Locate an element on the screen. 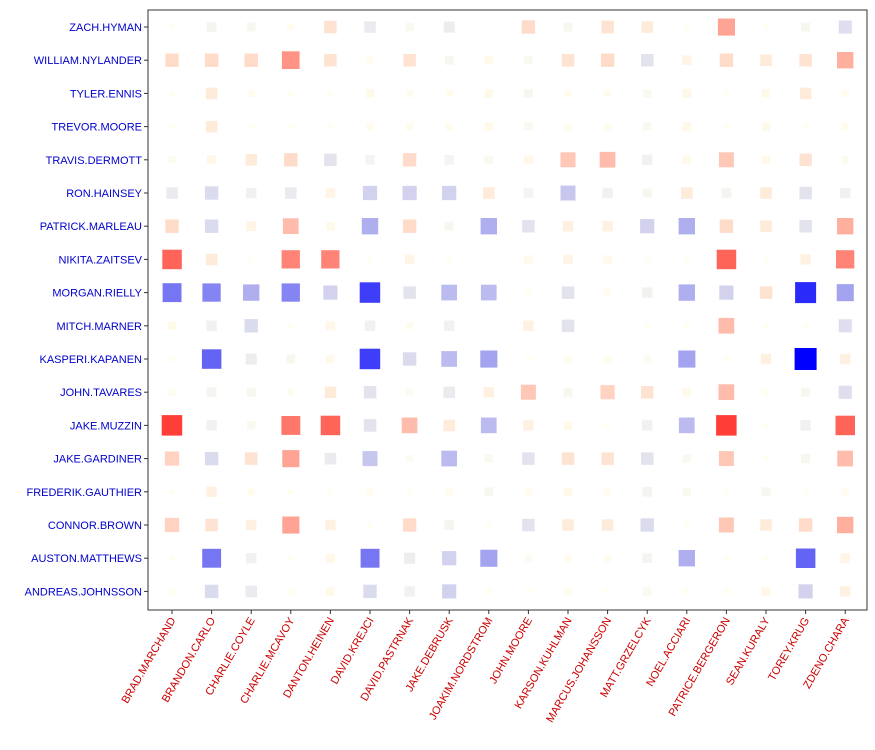 The width and height of the screenshot is (875, 750). y-tick-label: ZACH.HYMAN is located at coordinates (105, 28).